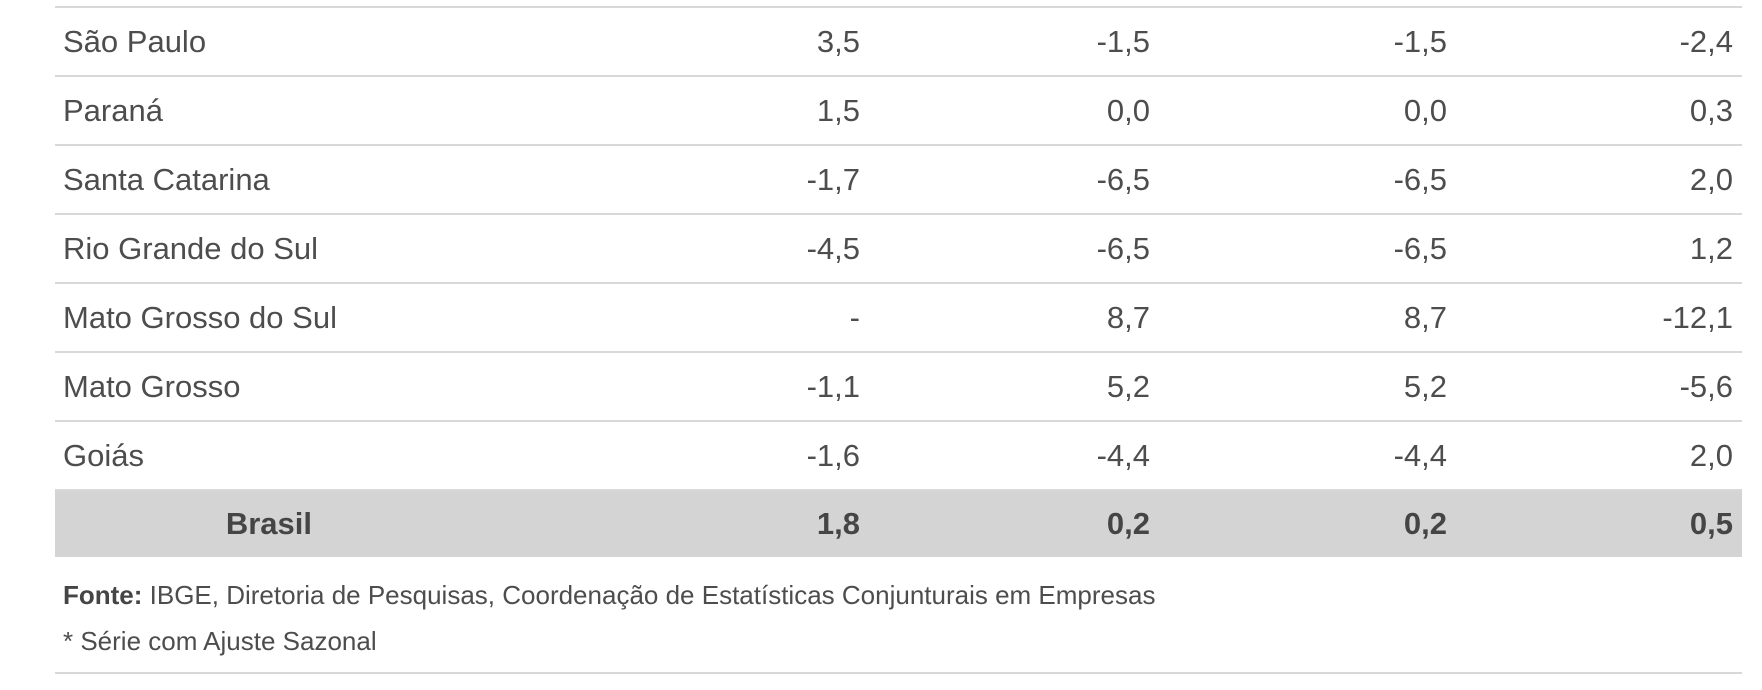 This screenshot has width=1762, height=690. What do you see at coordinates (135, 41) in the screenshot?
I see `row-label: São Paulo` at bounding box center [135, 41].